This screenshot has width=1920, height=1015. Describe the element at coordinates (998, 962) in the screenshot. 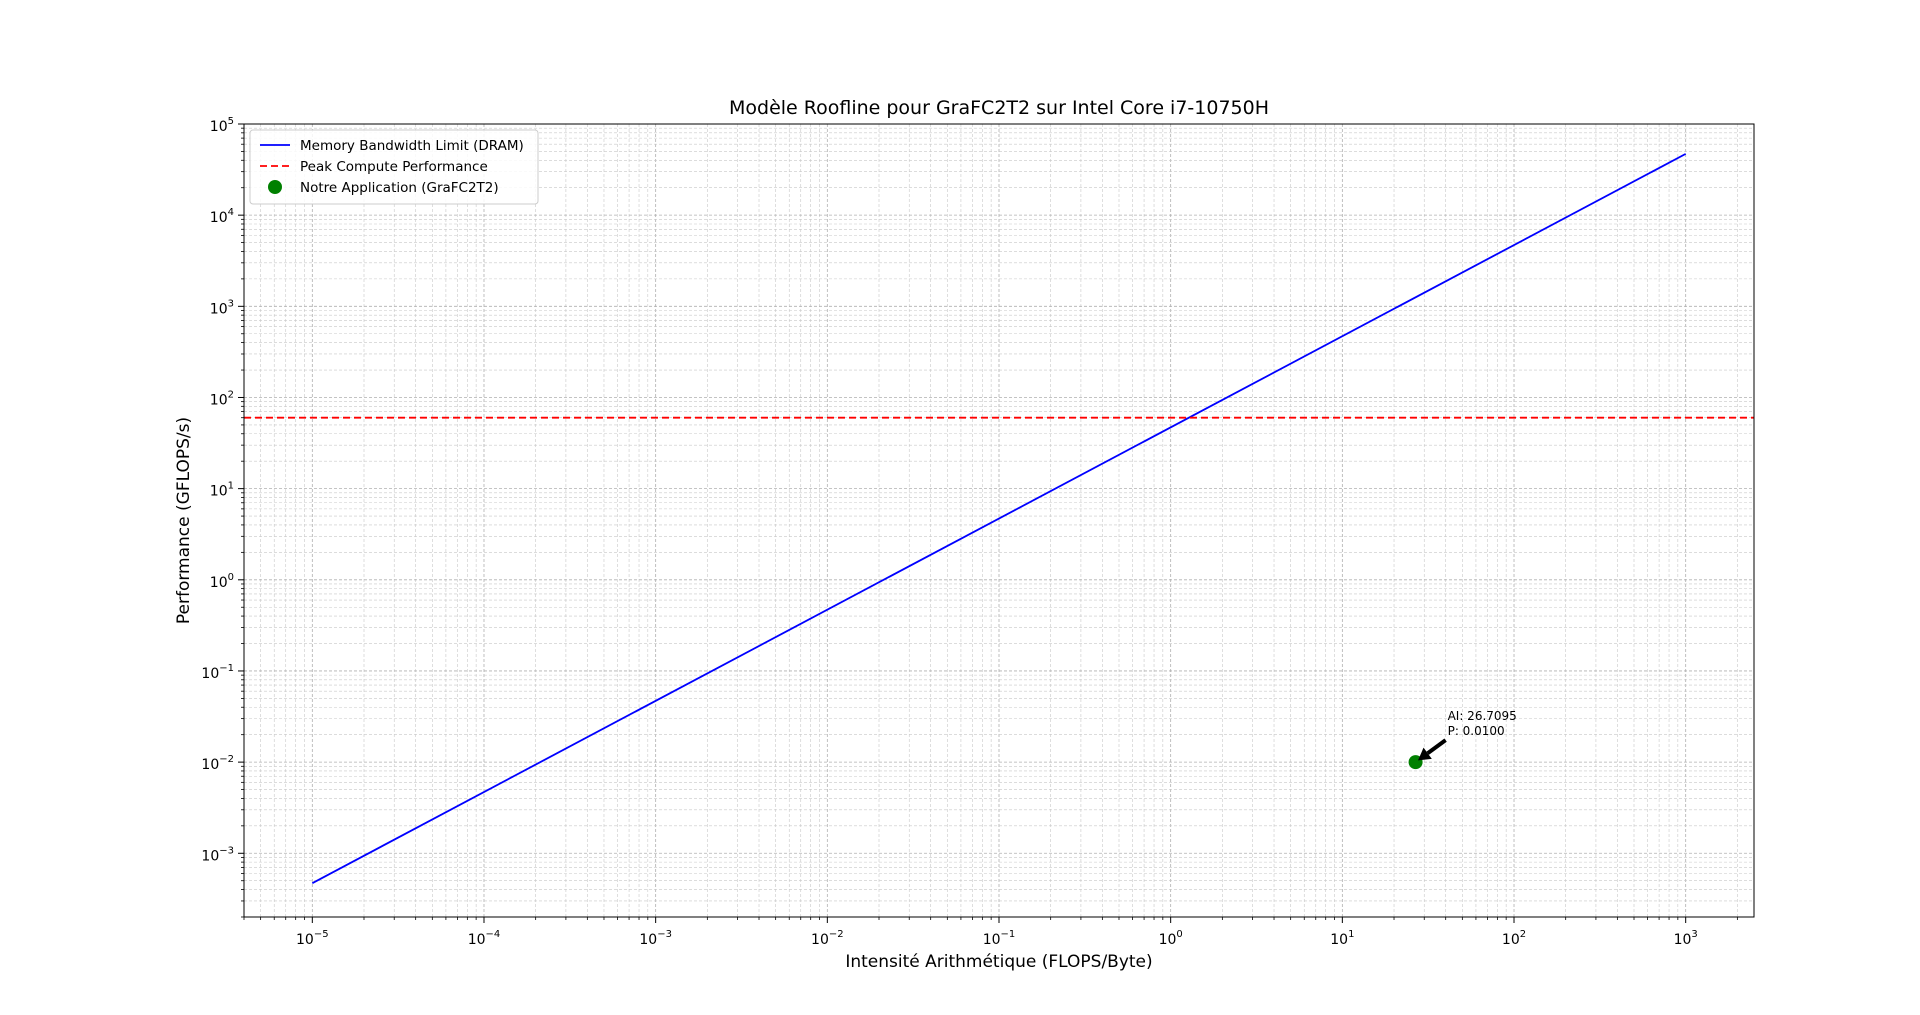

I see `x-axis-label: Intensité Arithmétique (FLOPS/Byte)` at that location.